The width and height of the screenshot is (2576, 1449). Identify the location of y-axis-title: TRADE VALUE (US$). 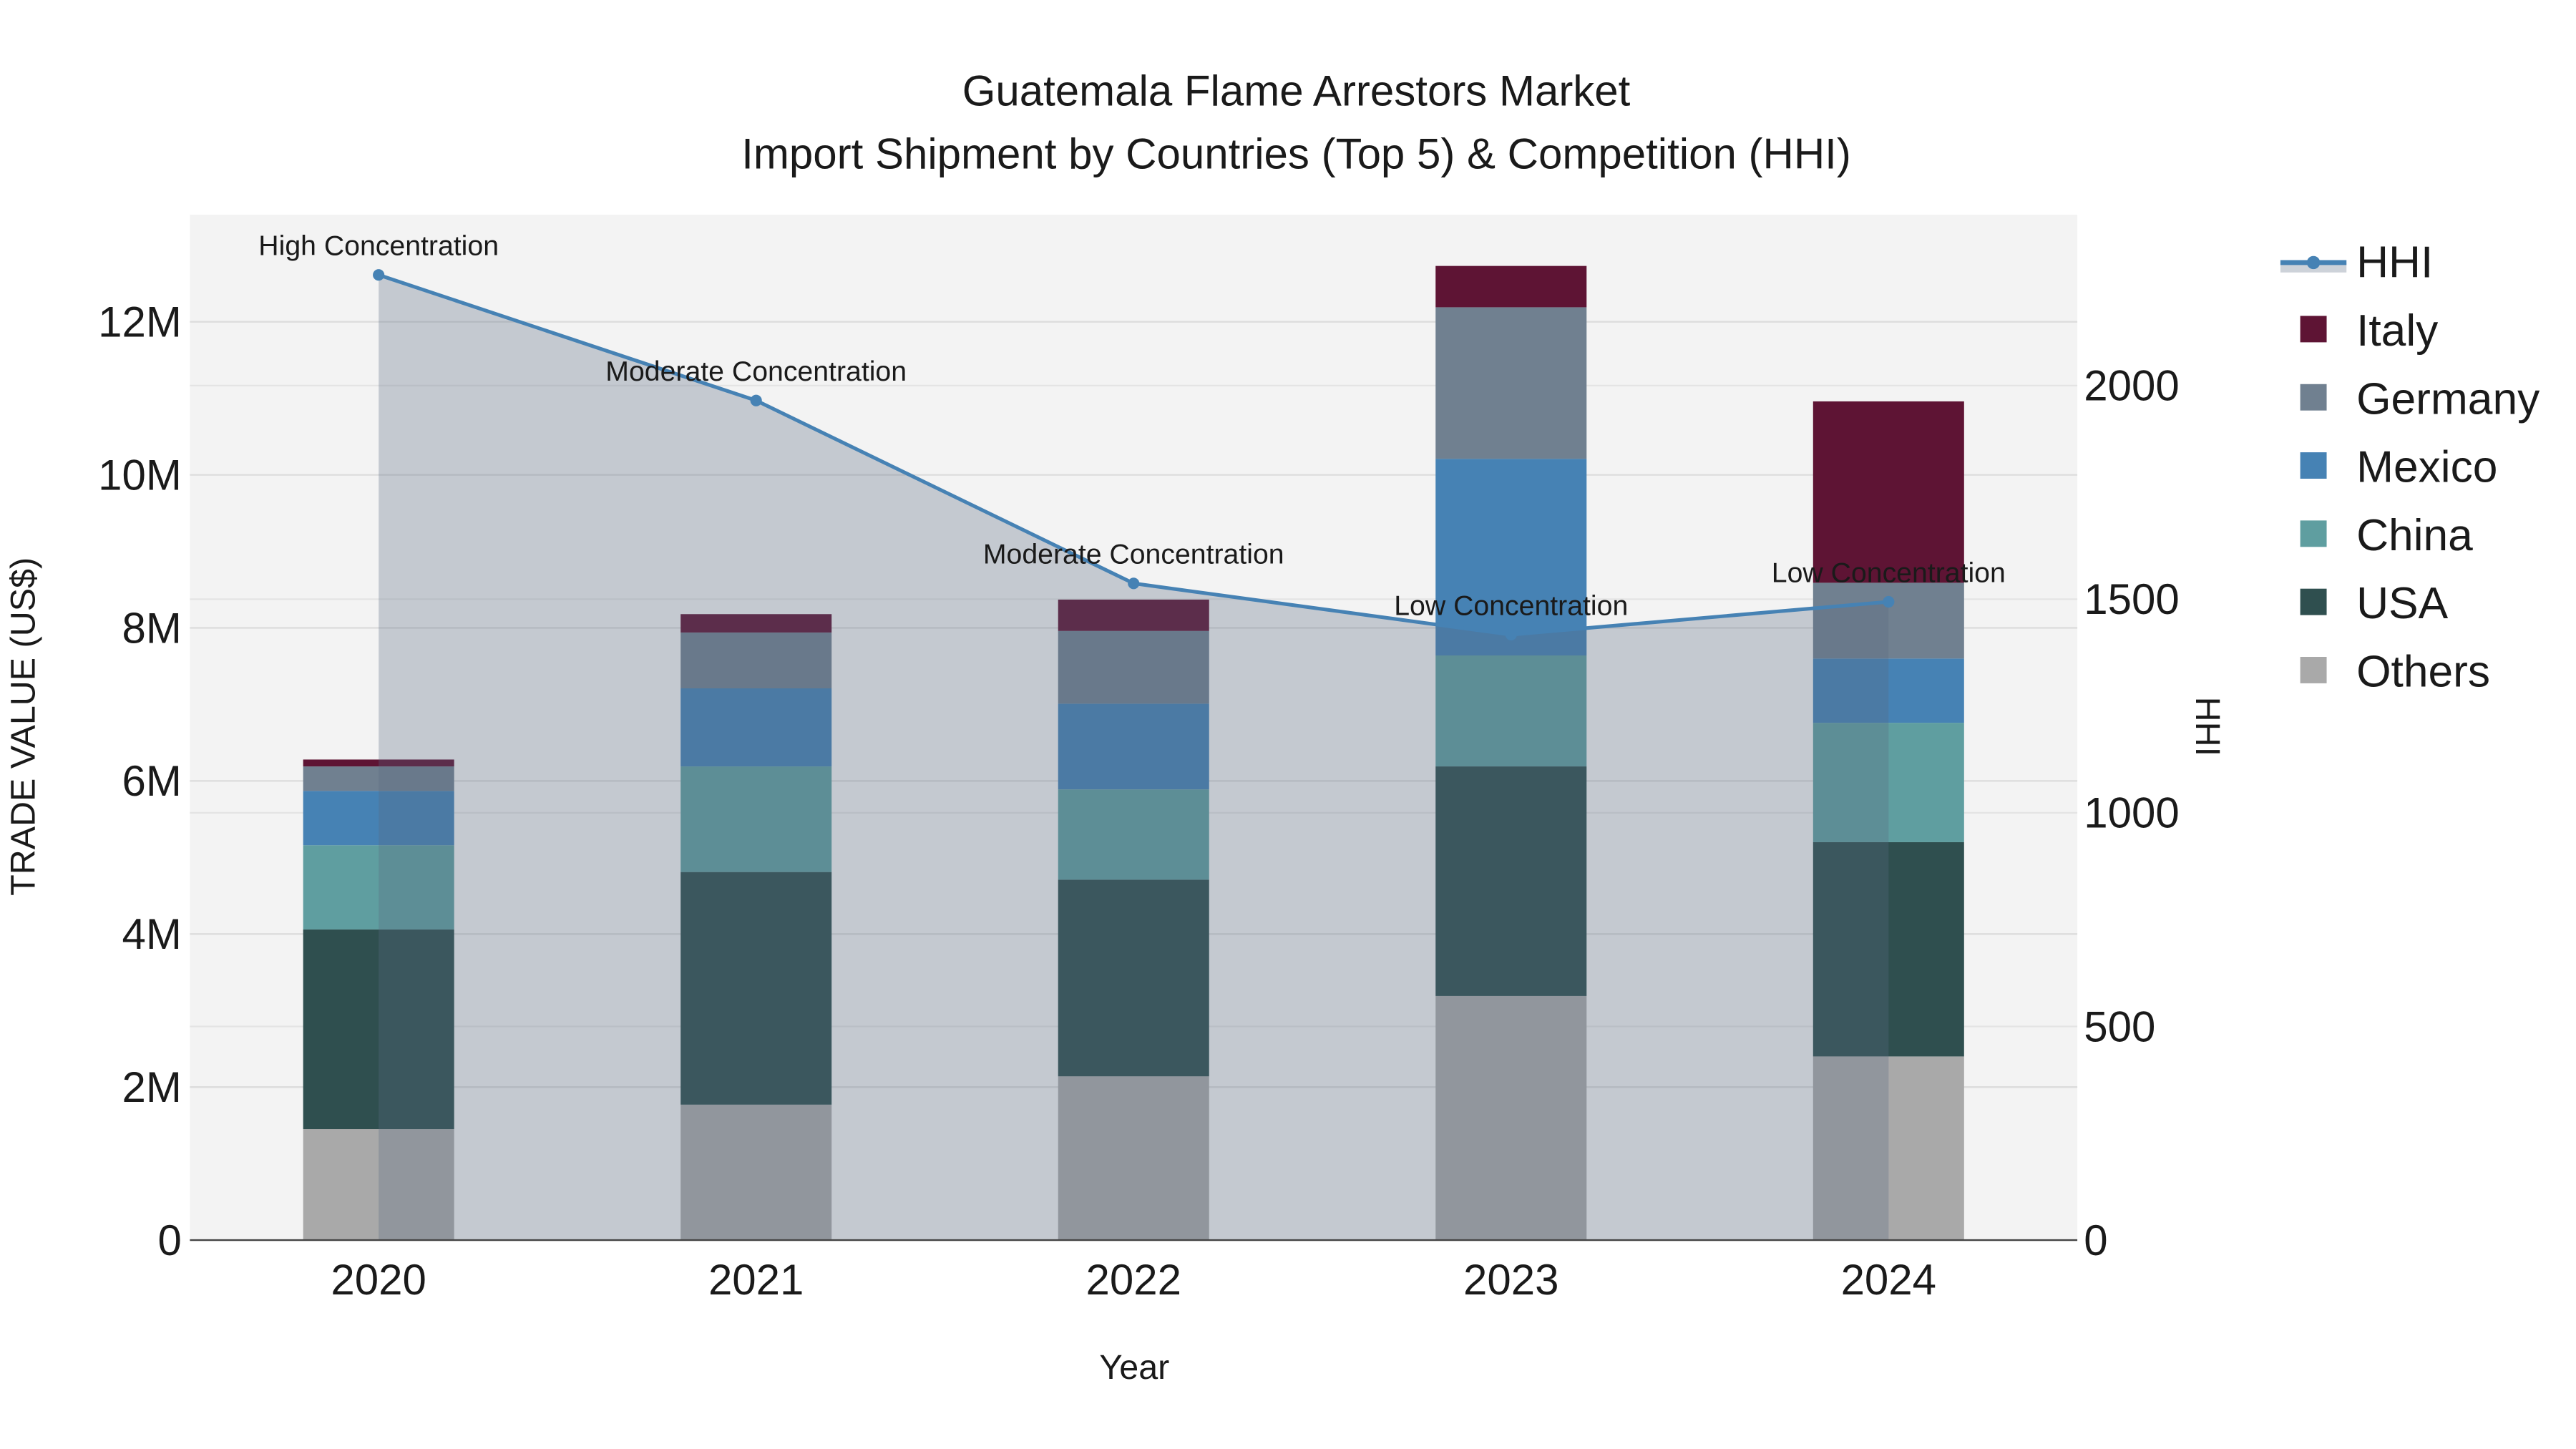
(23, 726).